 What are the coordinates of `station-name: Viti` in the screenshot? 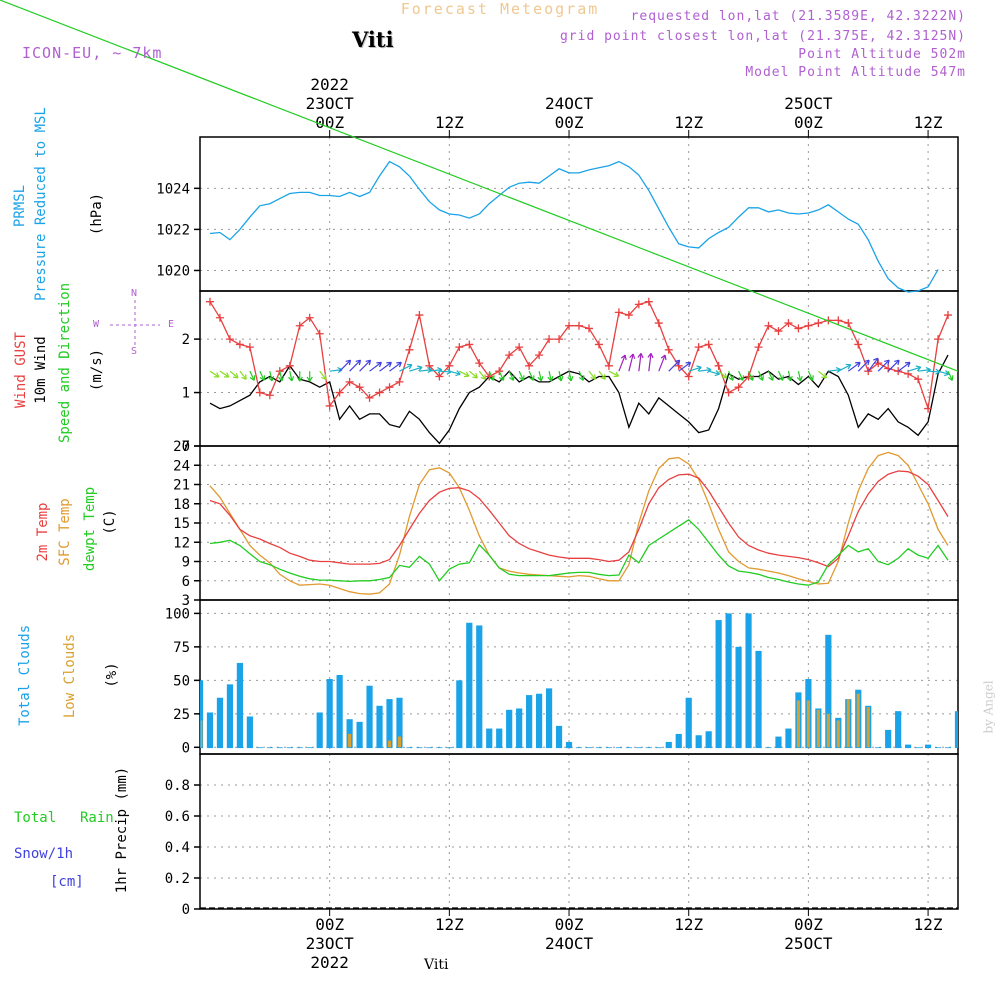 It's located at (373, 39).